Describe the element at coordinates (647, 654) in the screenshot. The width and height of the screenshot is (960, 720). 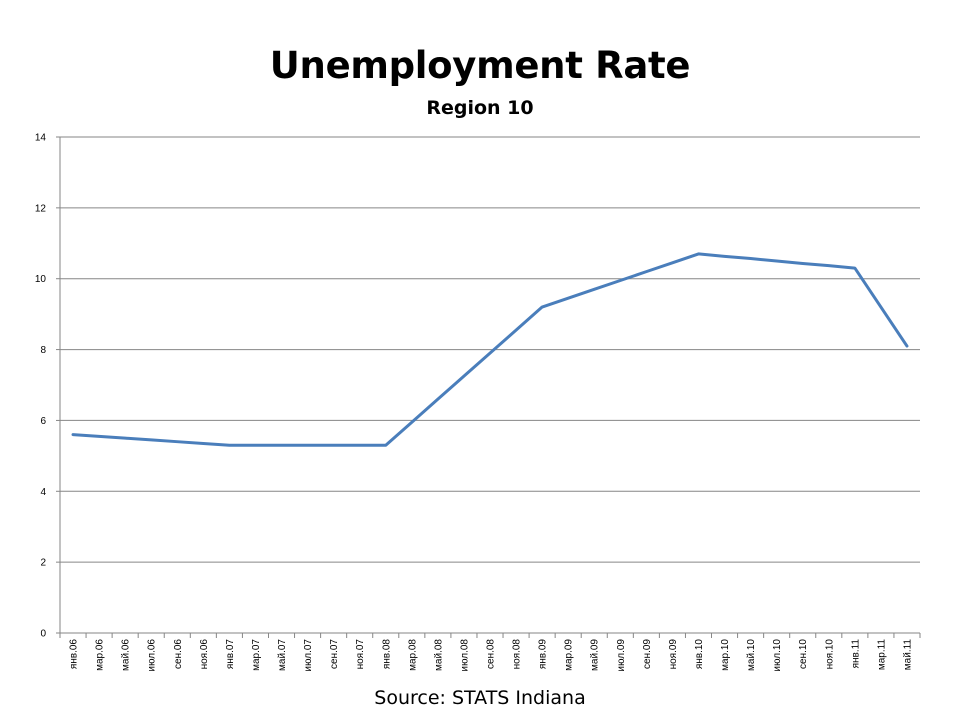
I see `x-tick-label: сен.09` at that location.